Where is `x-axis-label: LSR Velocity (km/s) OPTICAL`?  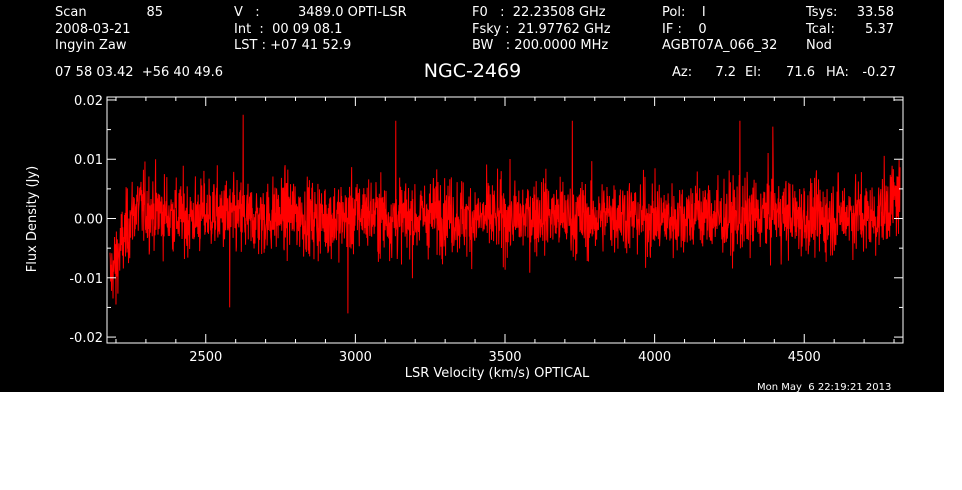
x-axis-label: LSR Velocity (km/s) OPTICAL is located at coordinates (497, 373).